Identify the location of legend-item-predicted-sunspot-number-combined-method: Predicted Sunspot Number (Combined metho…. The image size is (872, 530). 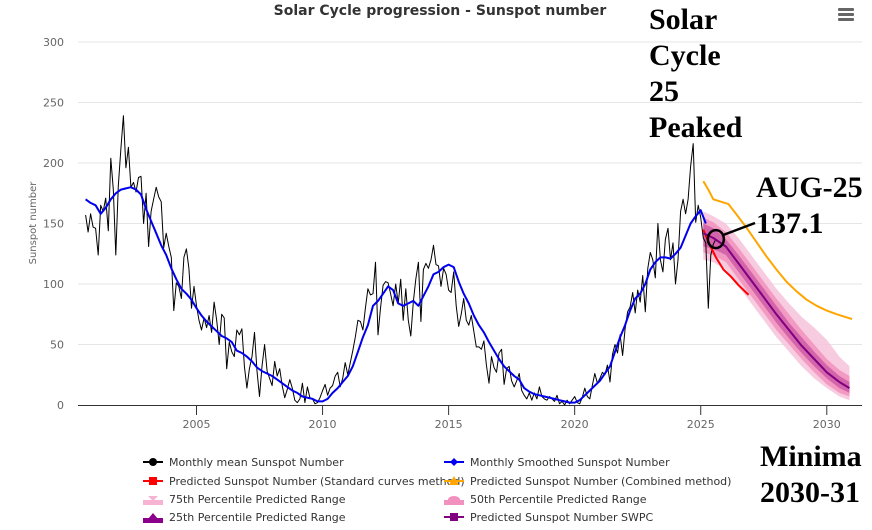
(587, 481).